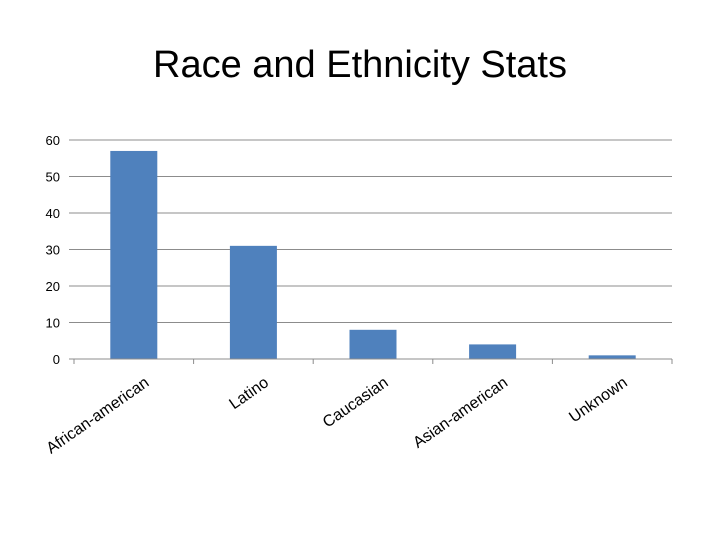 The height and width of the screenshot is (540, 720). I want to click on bar-african-american, so click(134, 254).